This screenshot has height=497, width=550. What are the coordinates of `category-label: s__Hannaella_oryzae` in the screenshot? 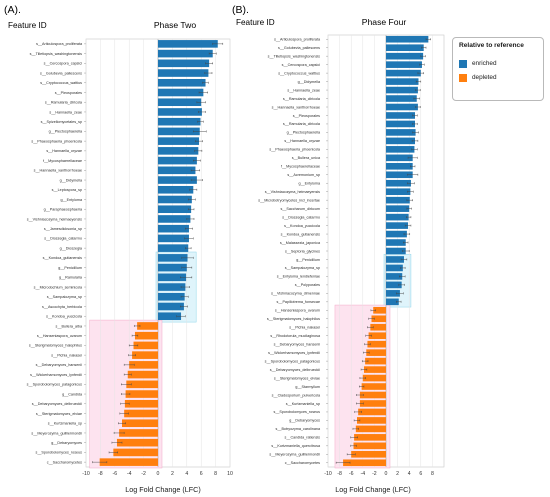 It's located at (64, 151).